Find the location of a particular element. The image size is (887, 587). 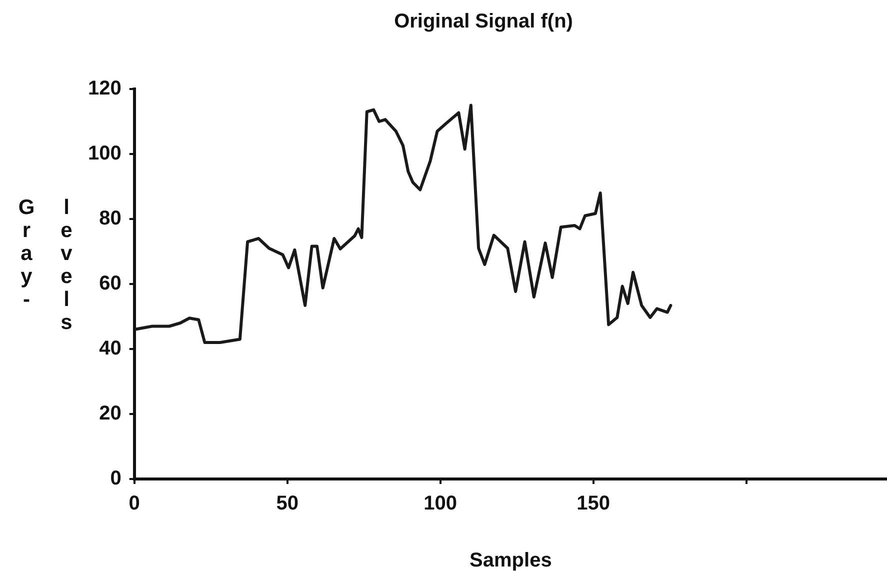

y-tick-label: 0 is located at coordinates (116, 479).